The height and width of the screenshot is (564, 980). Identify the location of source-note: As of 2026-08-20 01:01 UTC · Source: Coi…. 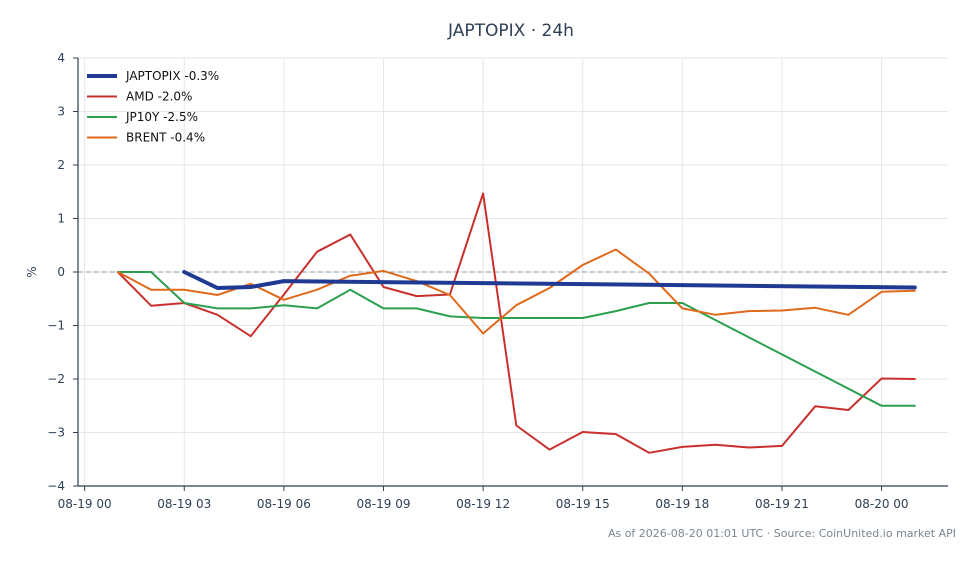
(782, 533).